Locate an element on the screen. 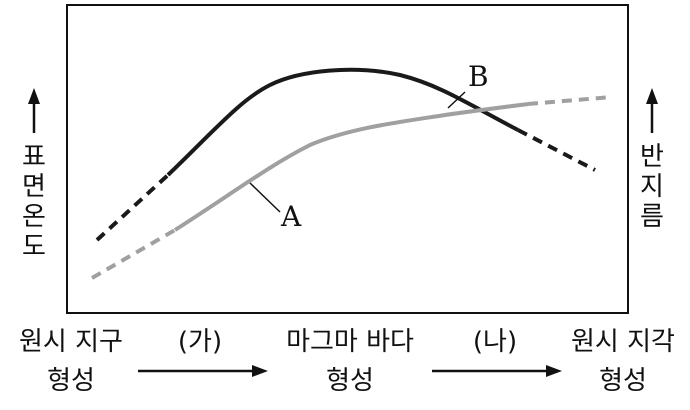 This screenshot has height=410, width=690. stage-1-line-2: 형성 is located at coordinates (71, 381).